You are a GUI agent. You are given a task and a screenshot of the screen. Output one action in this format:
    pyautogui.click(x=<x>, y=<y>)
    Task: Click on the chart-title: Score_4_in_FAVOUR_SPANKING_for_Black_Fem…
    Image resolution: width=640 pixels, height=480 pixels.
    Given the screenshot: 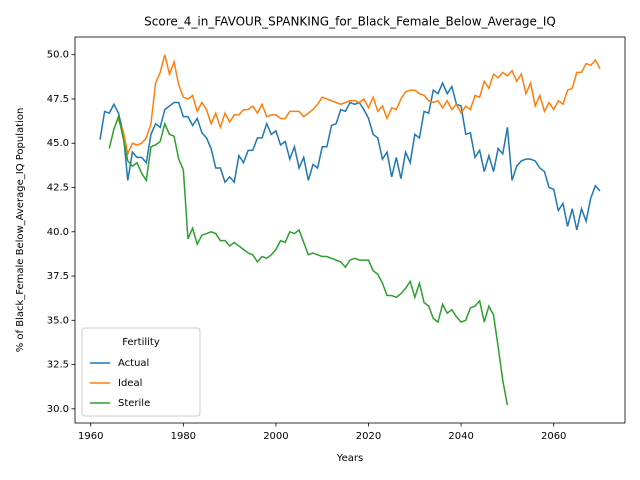 What is the action you would take?
    pyautogui.click(x=350, y=22)
    